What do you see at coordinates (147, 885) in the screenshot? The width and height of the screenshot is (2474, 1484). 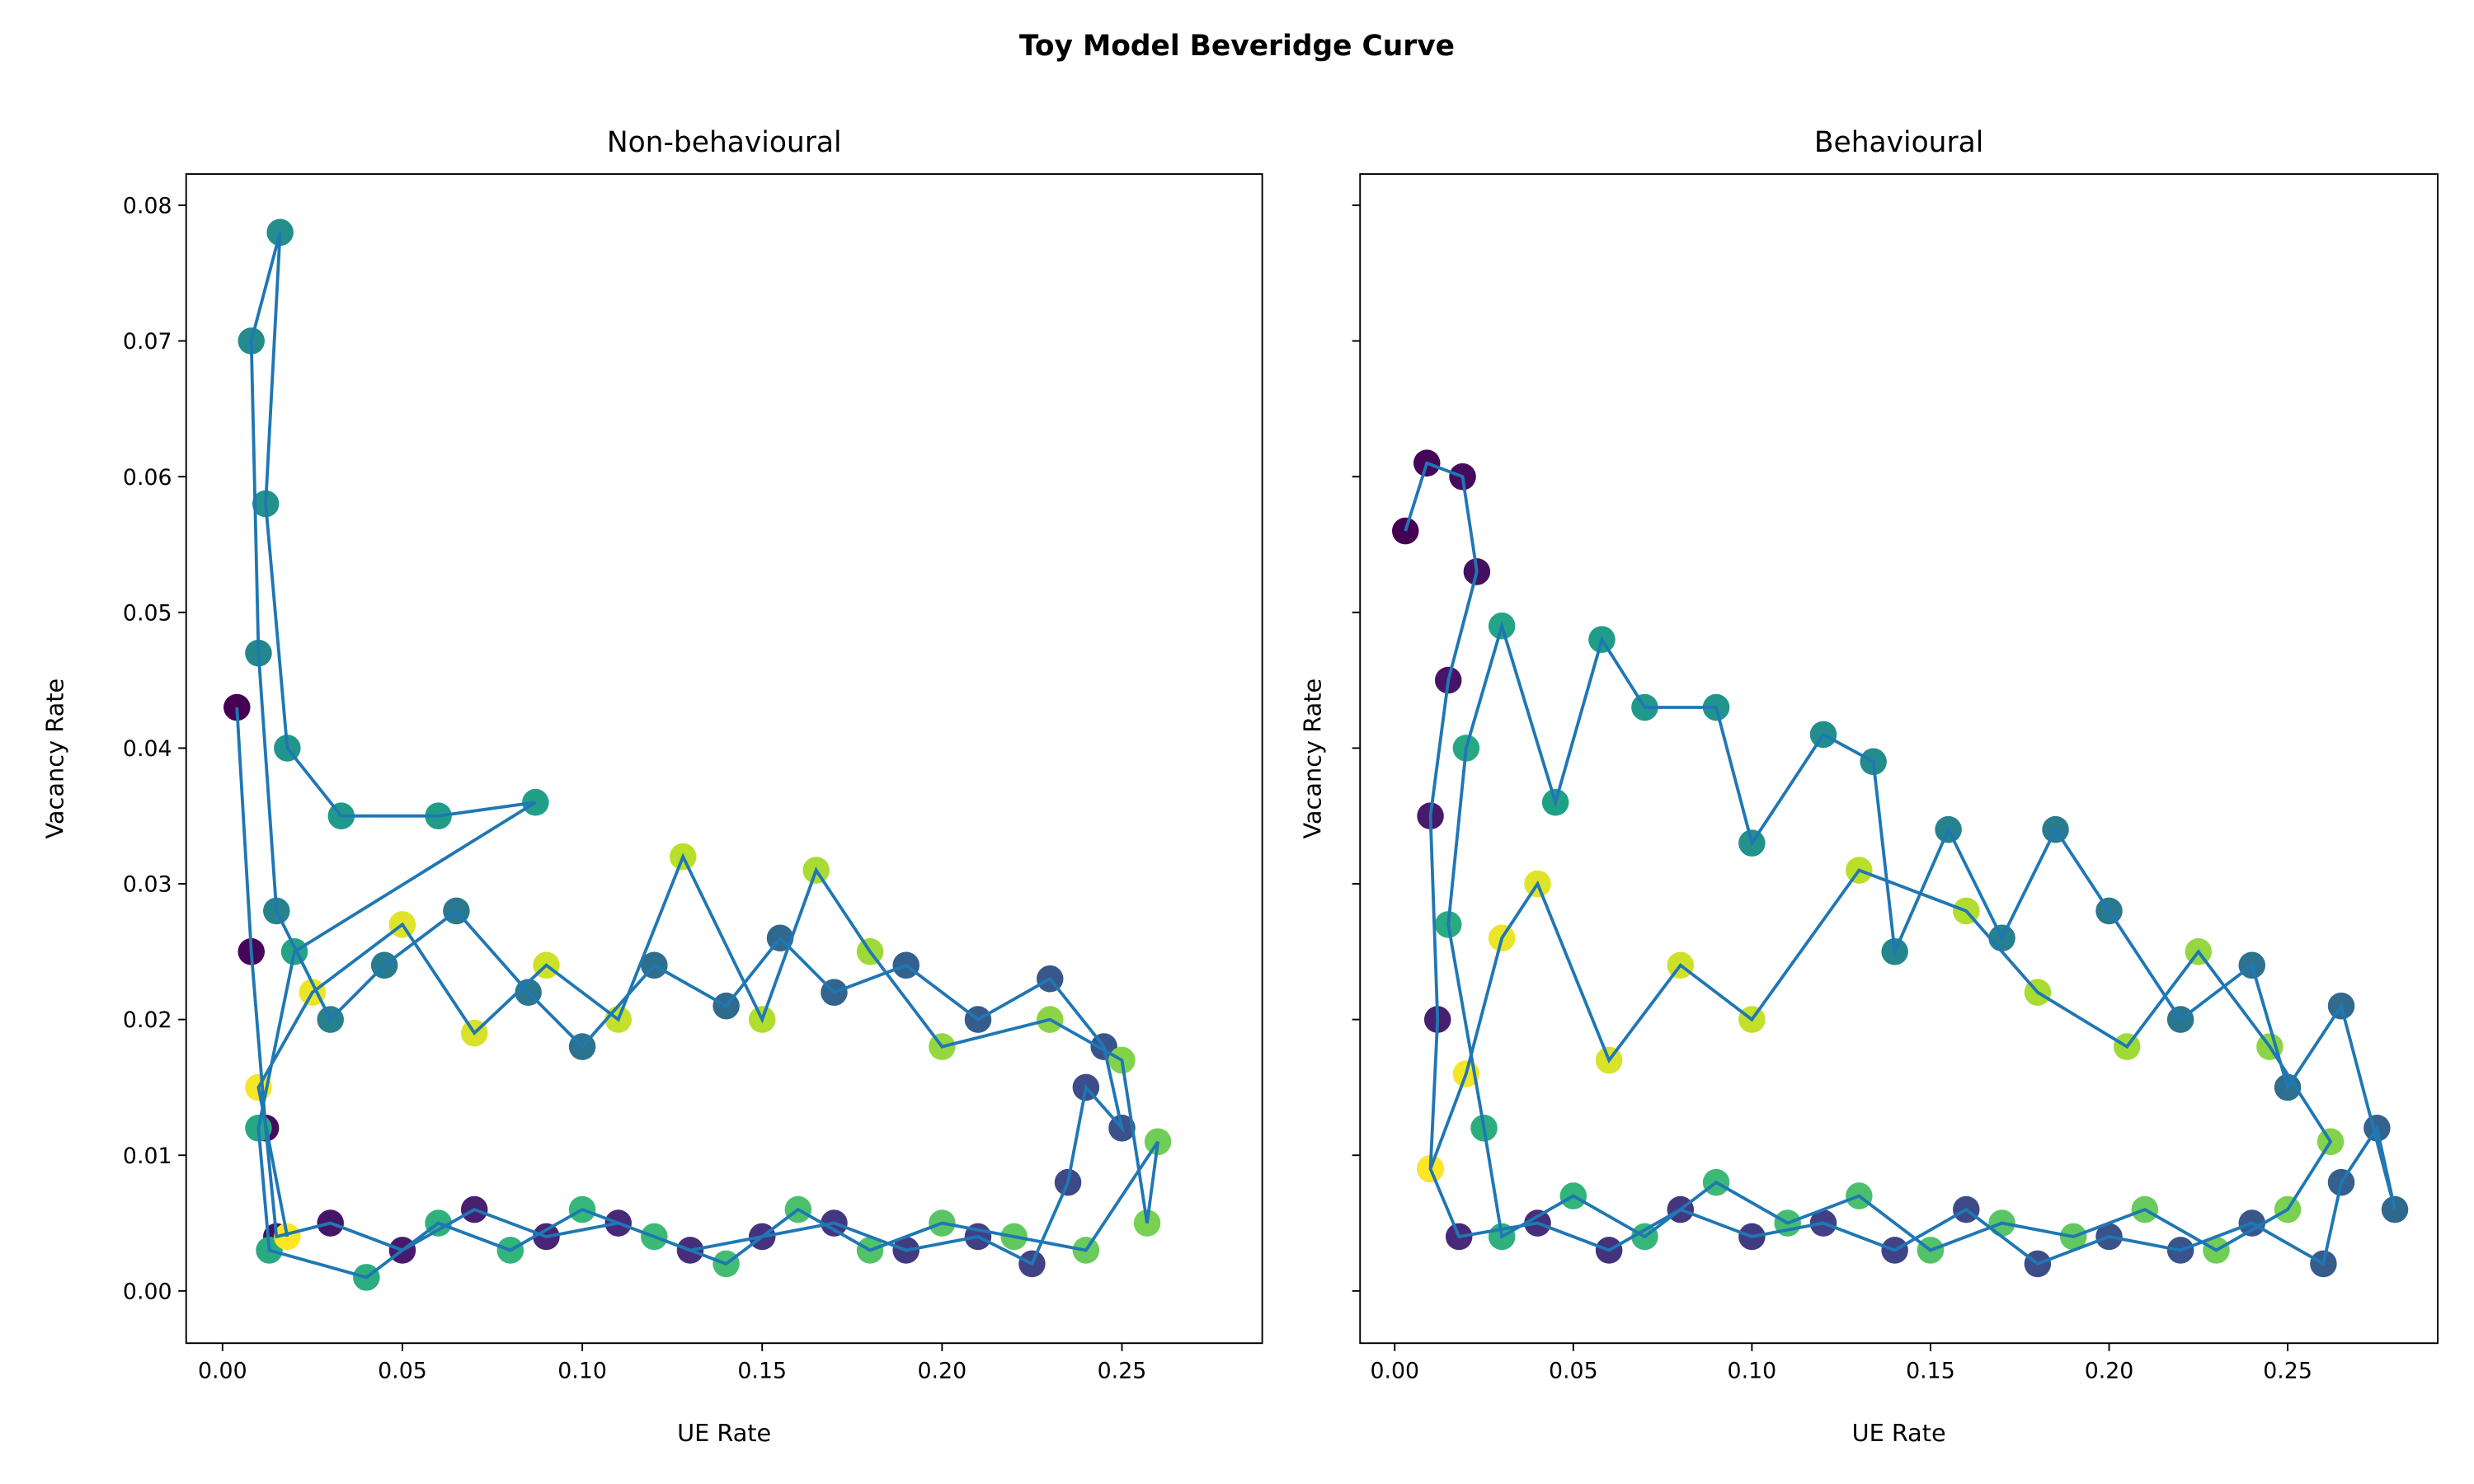 I see `y-tick-label: 0.03` at bounding box center [147, 885].